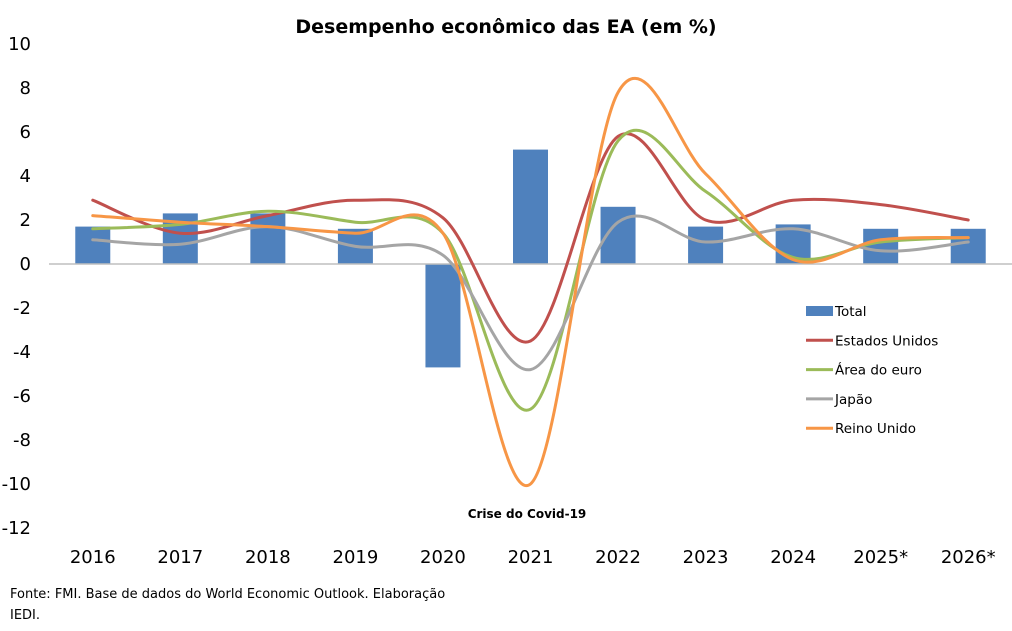 This screenshot has height=631, width=1012. I want to click on x-tick-label: 2016, so click(93, 557).